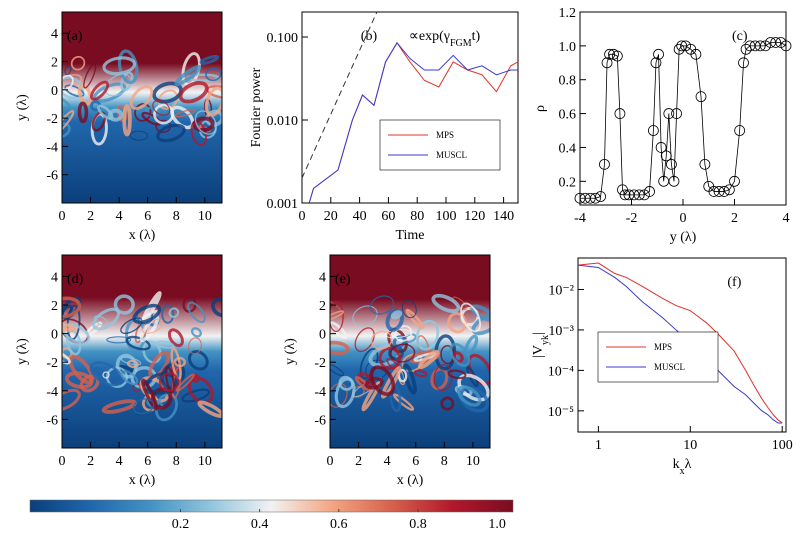 The width and height of the screenshot is (800, 533). Describe the element at coordinates (417, 216) in the screenshot. I see `x-tick-label: 80` at that location.